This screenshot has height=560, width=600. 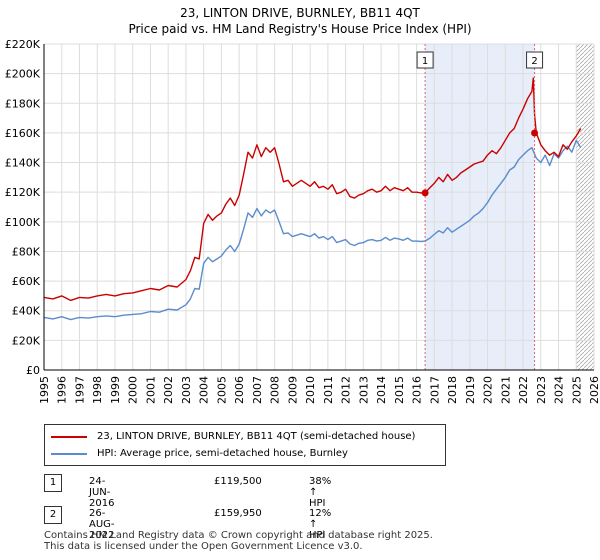 I want to click on x-tick-label: 2011, so click(x=328, y=390).